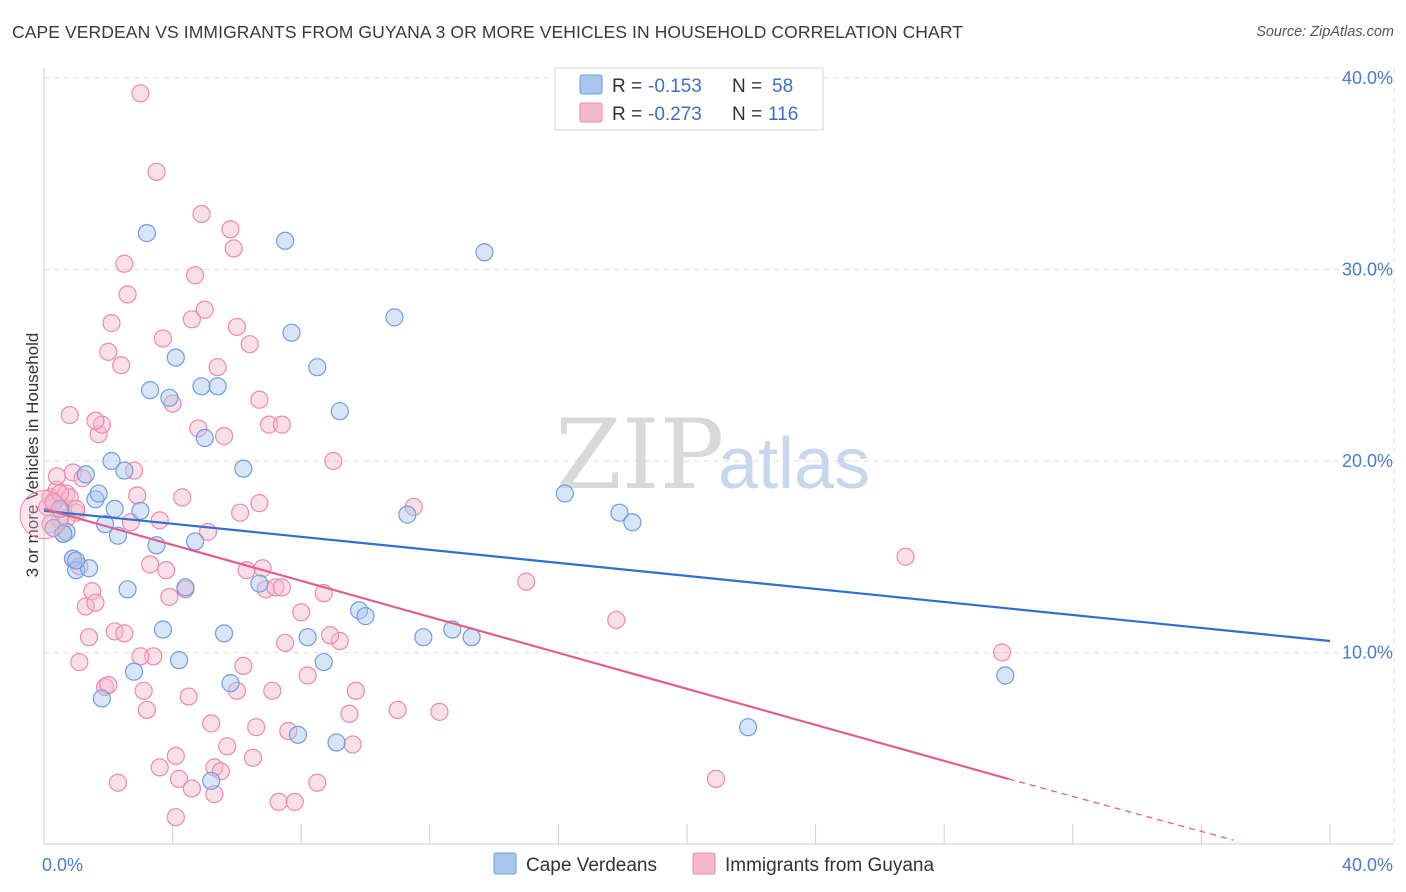 This screenshot has height=892, width=1406. Describe the element at coordinates (689, 99) in the screenshot. I see `stats-legend: R = -0.153 N = 58 R = -0.273 N = 116` at that location.